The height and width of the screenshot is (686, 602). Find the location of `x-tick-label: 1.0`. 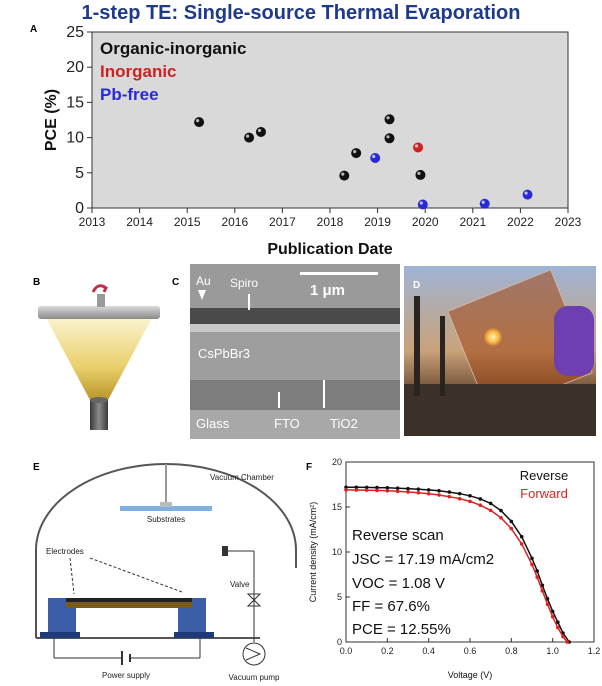

x-tick-label: 1.0 is located at coordinates (552, 651).